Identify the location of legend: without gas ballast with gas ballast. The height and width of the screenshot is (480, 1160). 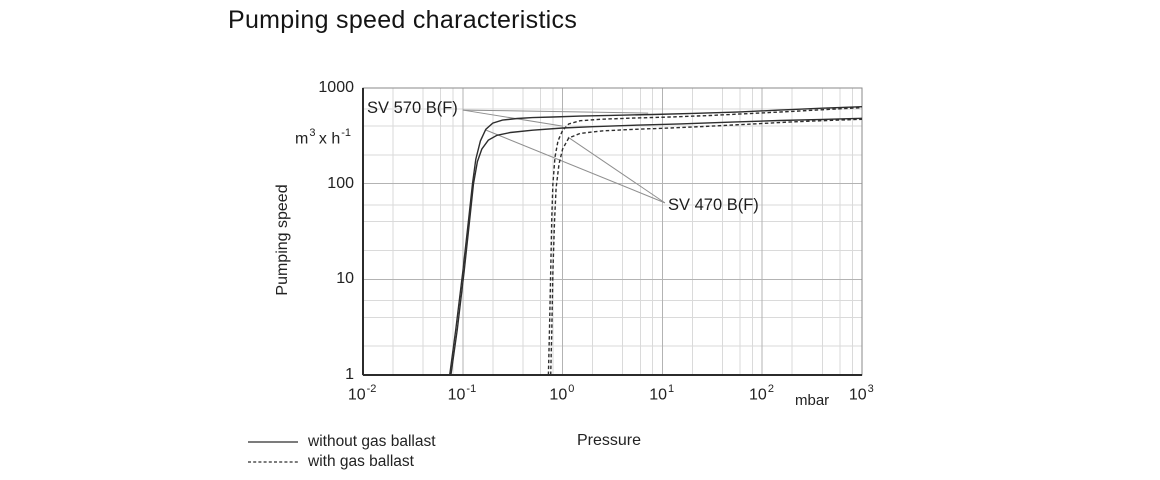
(342, 452).